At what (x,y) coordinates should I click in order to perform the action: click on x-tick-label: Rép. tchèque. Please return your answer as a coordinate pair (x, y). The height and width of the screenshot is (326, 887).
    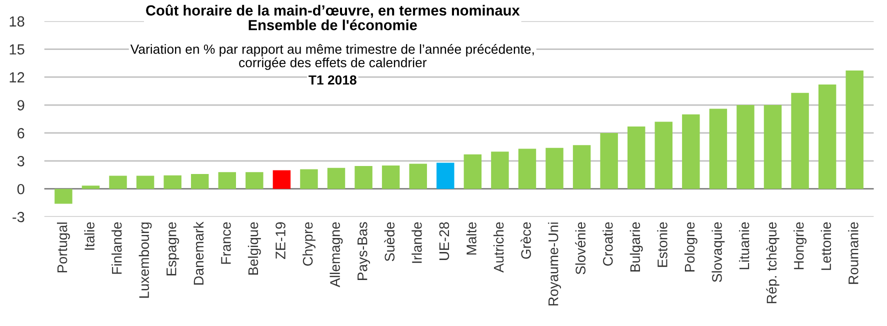
    Looking at the image, I should click on (773, 263).